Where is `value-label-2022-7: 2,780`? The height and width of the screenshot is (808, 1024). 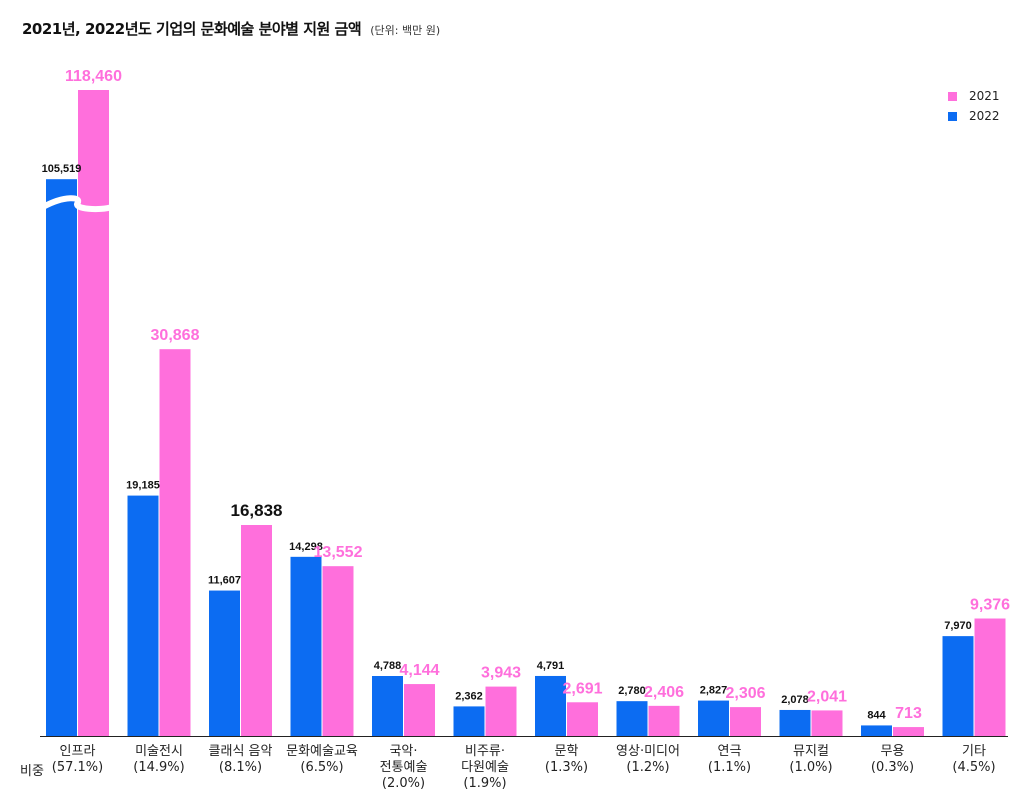
value-label-2022-7: 2,780 is located at coordinates (632, 691).